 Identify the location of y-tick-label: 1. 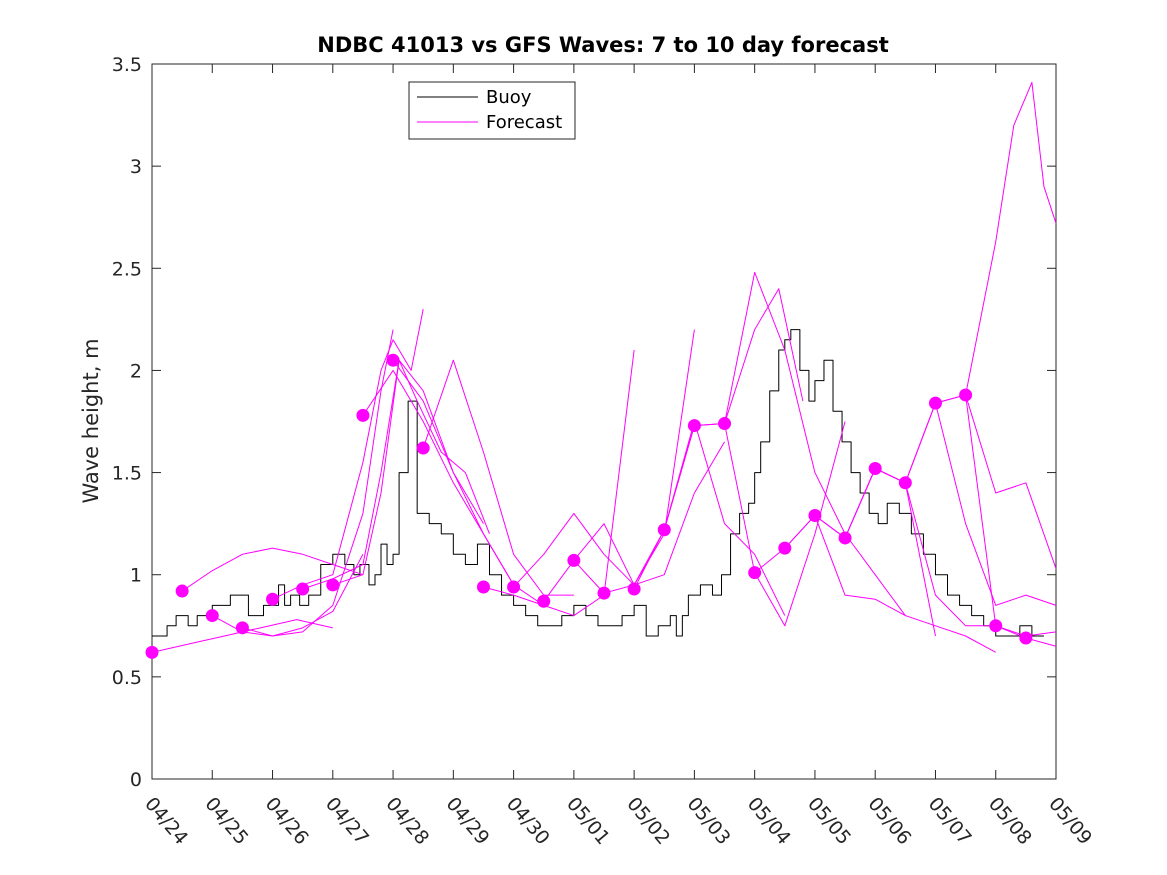
(136, 576).